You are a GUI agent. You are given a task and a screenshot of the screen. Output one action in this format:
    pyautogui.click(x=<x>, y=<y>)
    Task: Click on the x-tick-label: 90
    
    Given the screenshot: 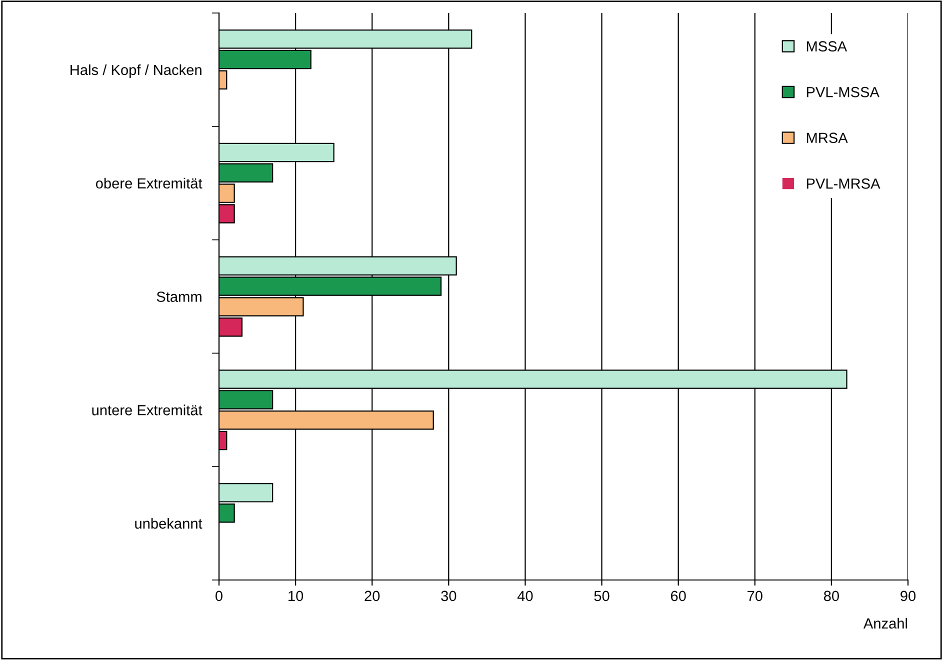 What is the action you would take?
    pyautogui.click(x=908, y=596)
    